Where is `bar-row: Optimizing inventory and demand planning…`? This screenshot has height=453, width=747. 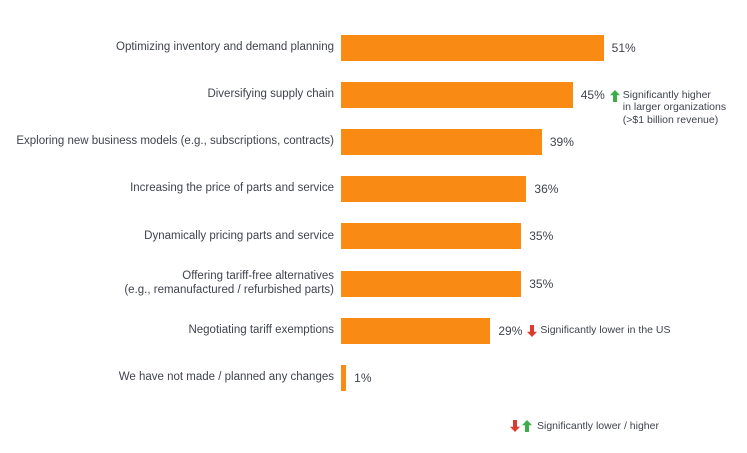
bar-row: Optimizing inventory and demand planning… is located at coordinates (373, 47).